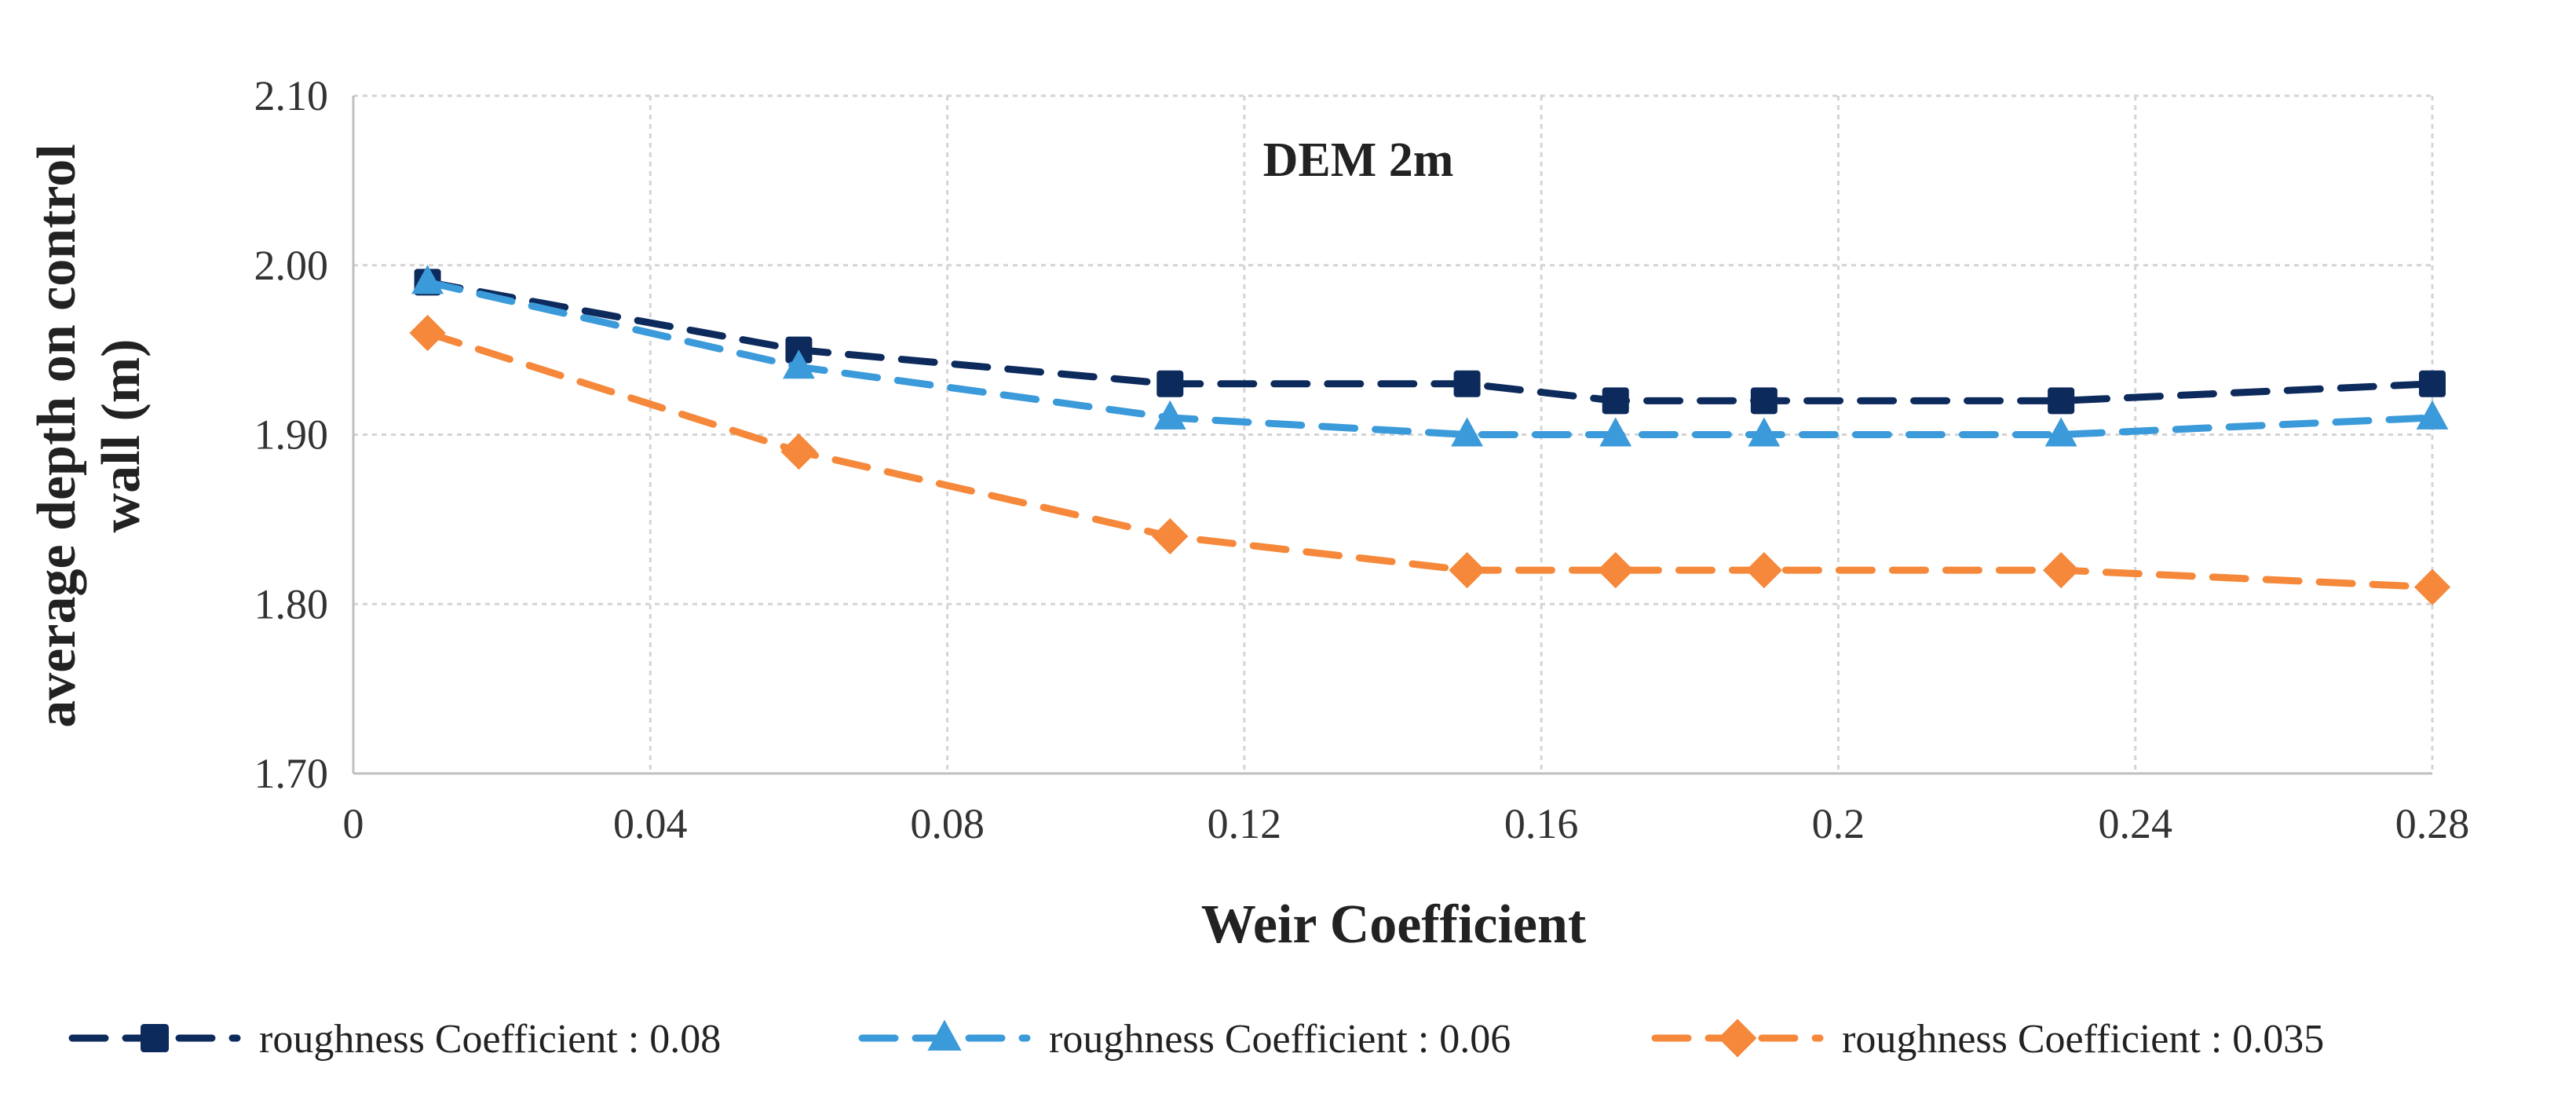 This screenshot has width=2576, height=1108. Describe the element at coordinates (1245, 823) in the screenshot. I see `x-tick-label: 0.12` at that location.